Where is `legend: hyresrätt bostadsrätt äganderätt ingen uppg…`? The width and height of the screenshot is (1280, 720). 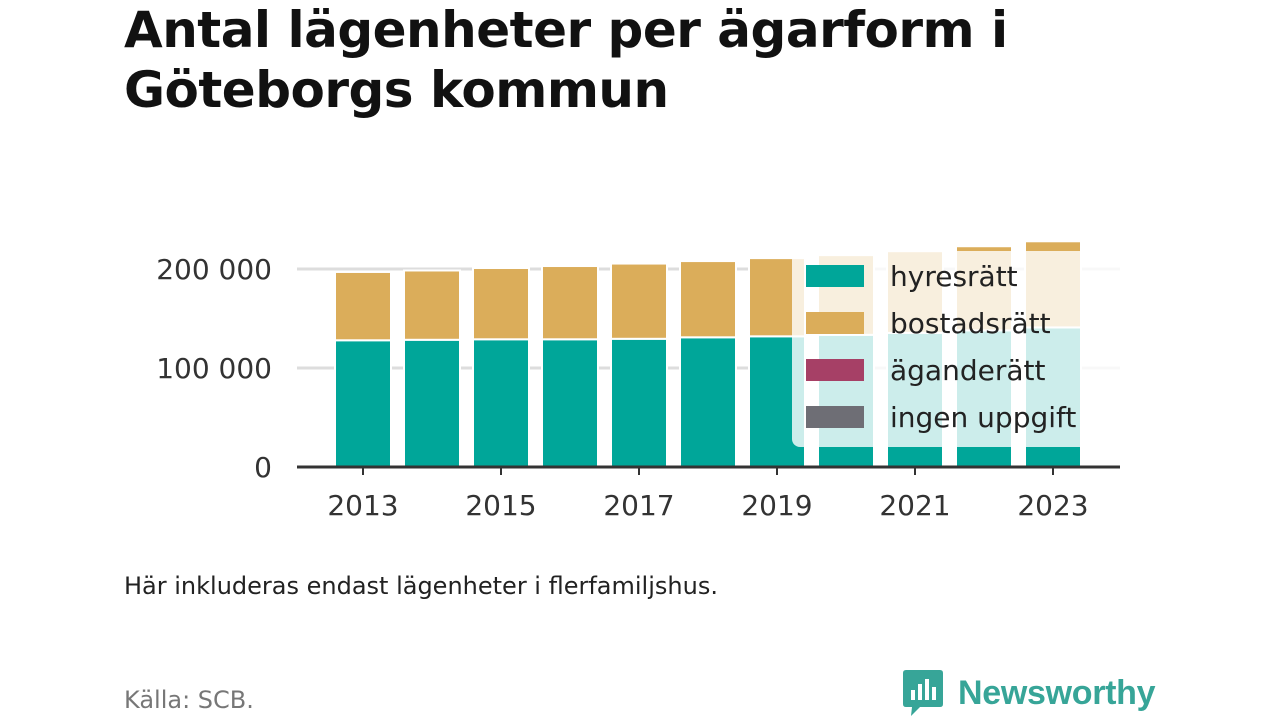 legend: hyresrätt bostadsrätt äganderätt ingen uppg… is located at coordinates (956, 349).